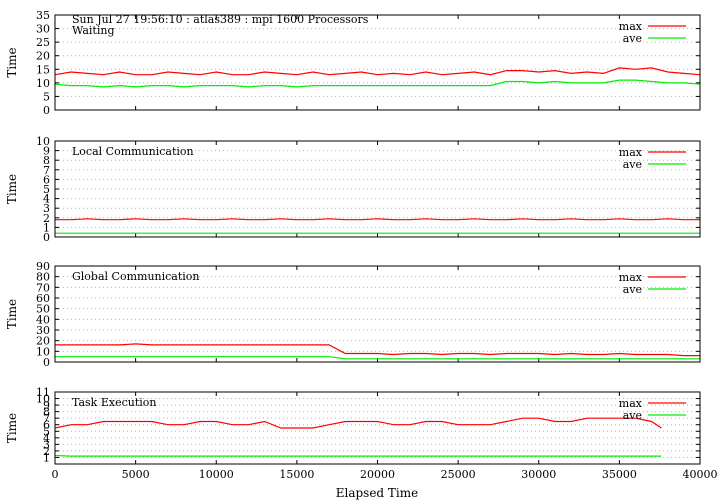 The height and width of the screenshot is (504, 720). I want to click on x-tick-label: 20000, so click(377, 474).